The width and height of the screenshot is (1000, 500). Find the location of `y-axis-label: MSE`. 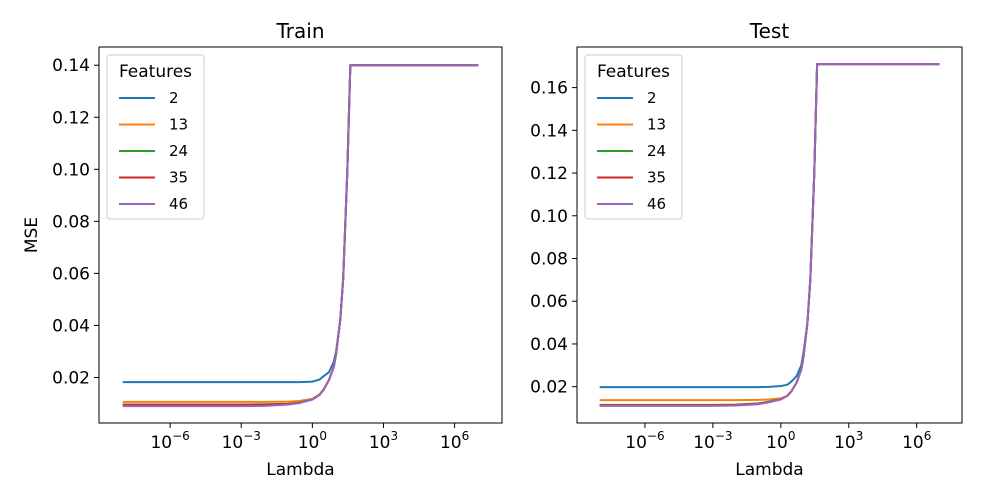

y-axis-label: MSE is located at coordinates (32, 235).